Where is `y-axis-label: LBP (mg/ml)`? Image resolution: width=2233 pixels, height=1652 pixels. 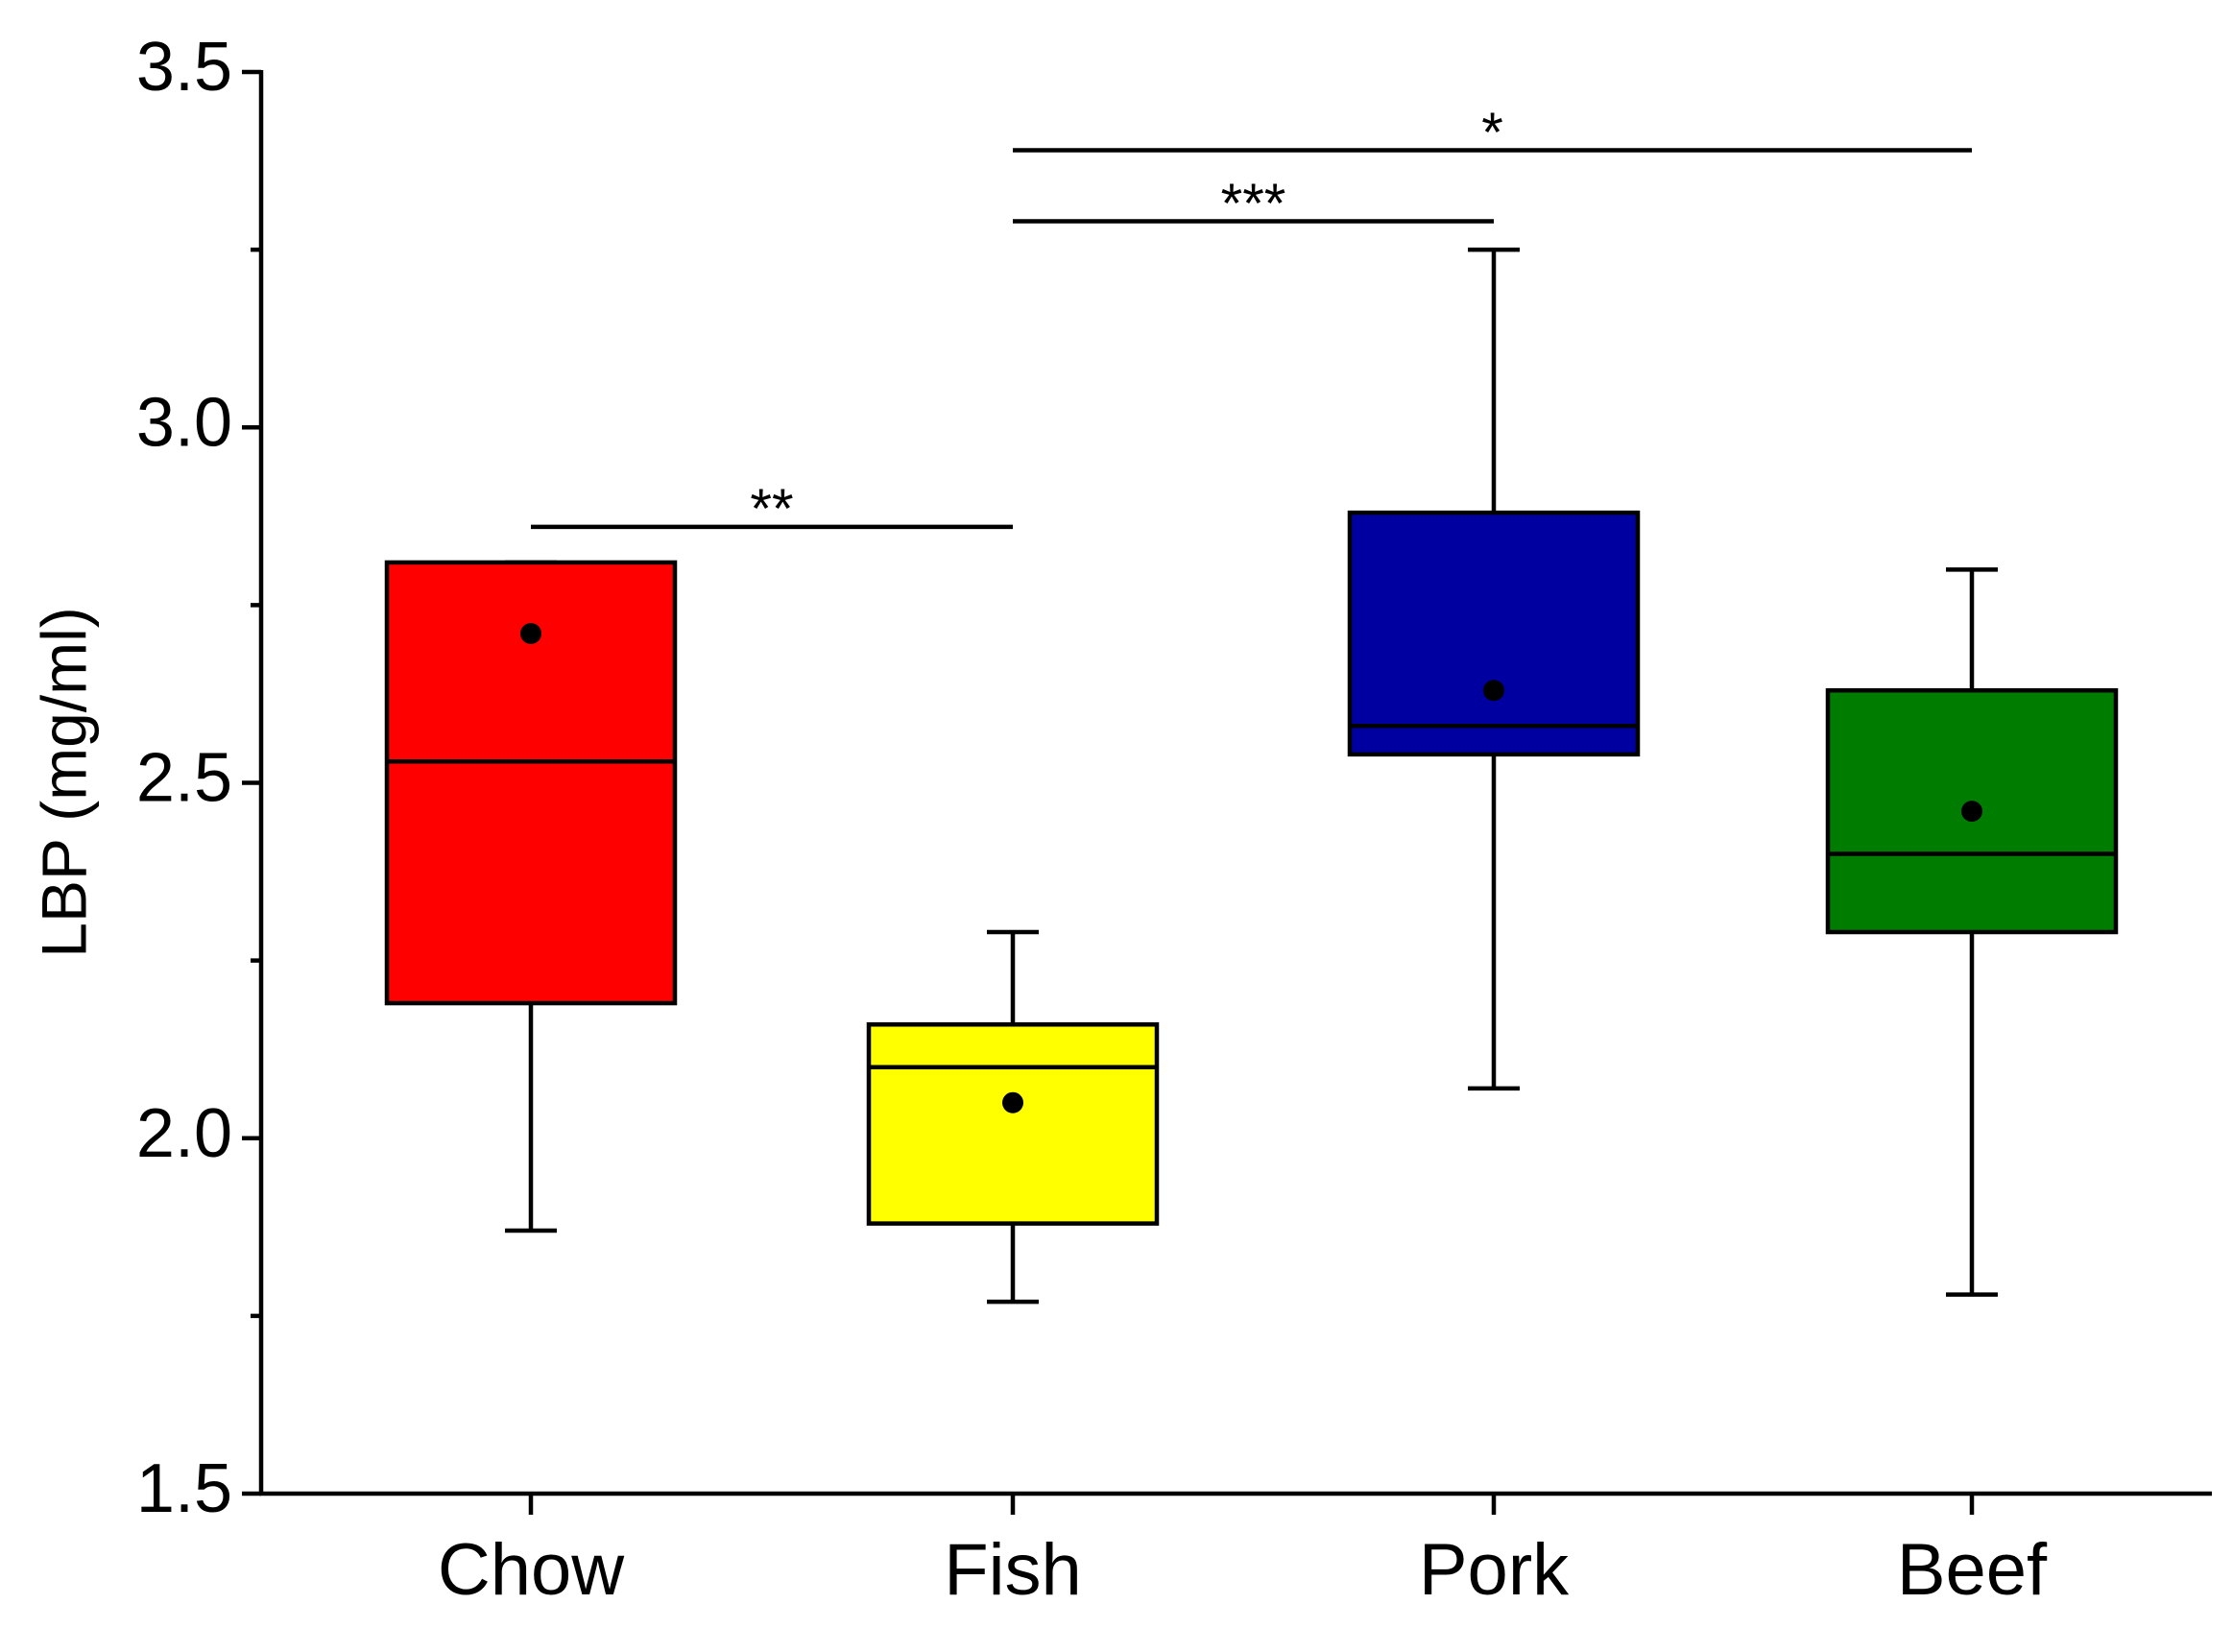 y-axis-label: LBP (mg/ml) is located at coordinates (64, 782).